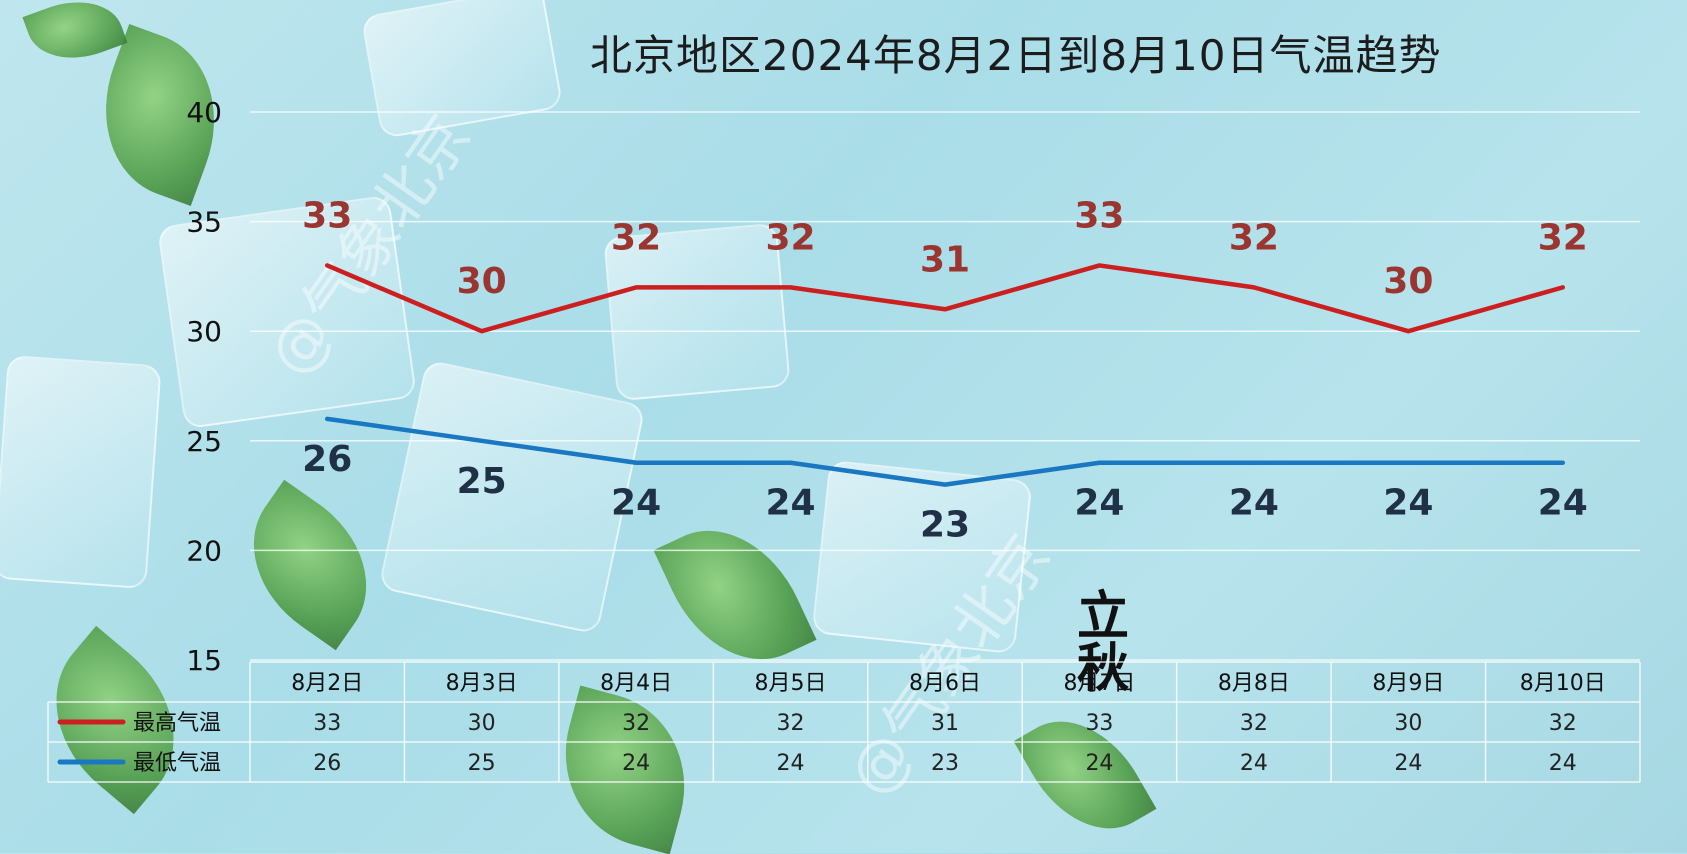 The height and width of the screenshot is (854, 1687). Describe the element at coordinates (945, 259) in the screenshot. I see `data-label-high: 31` at that location.